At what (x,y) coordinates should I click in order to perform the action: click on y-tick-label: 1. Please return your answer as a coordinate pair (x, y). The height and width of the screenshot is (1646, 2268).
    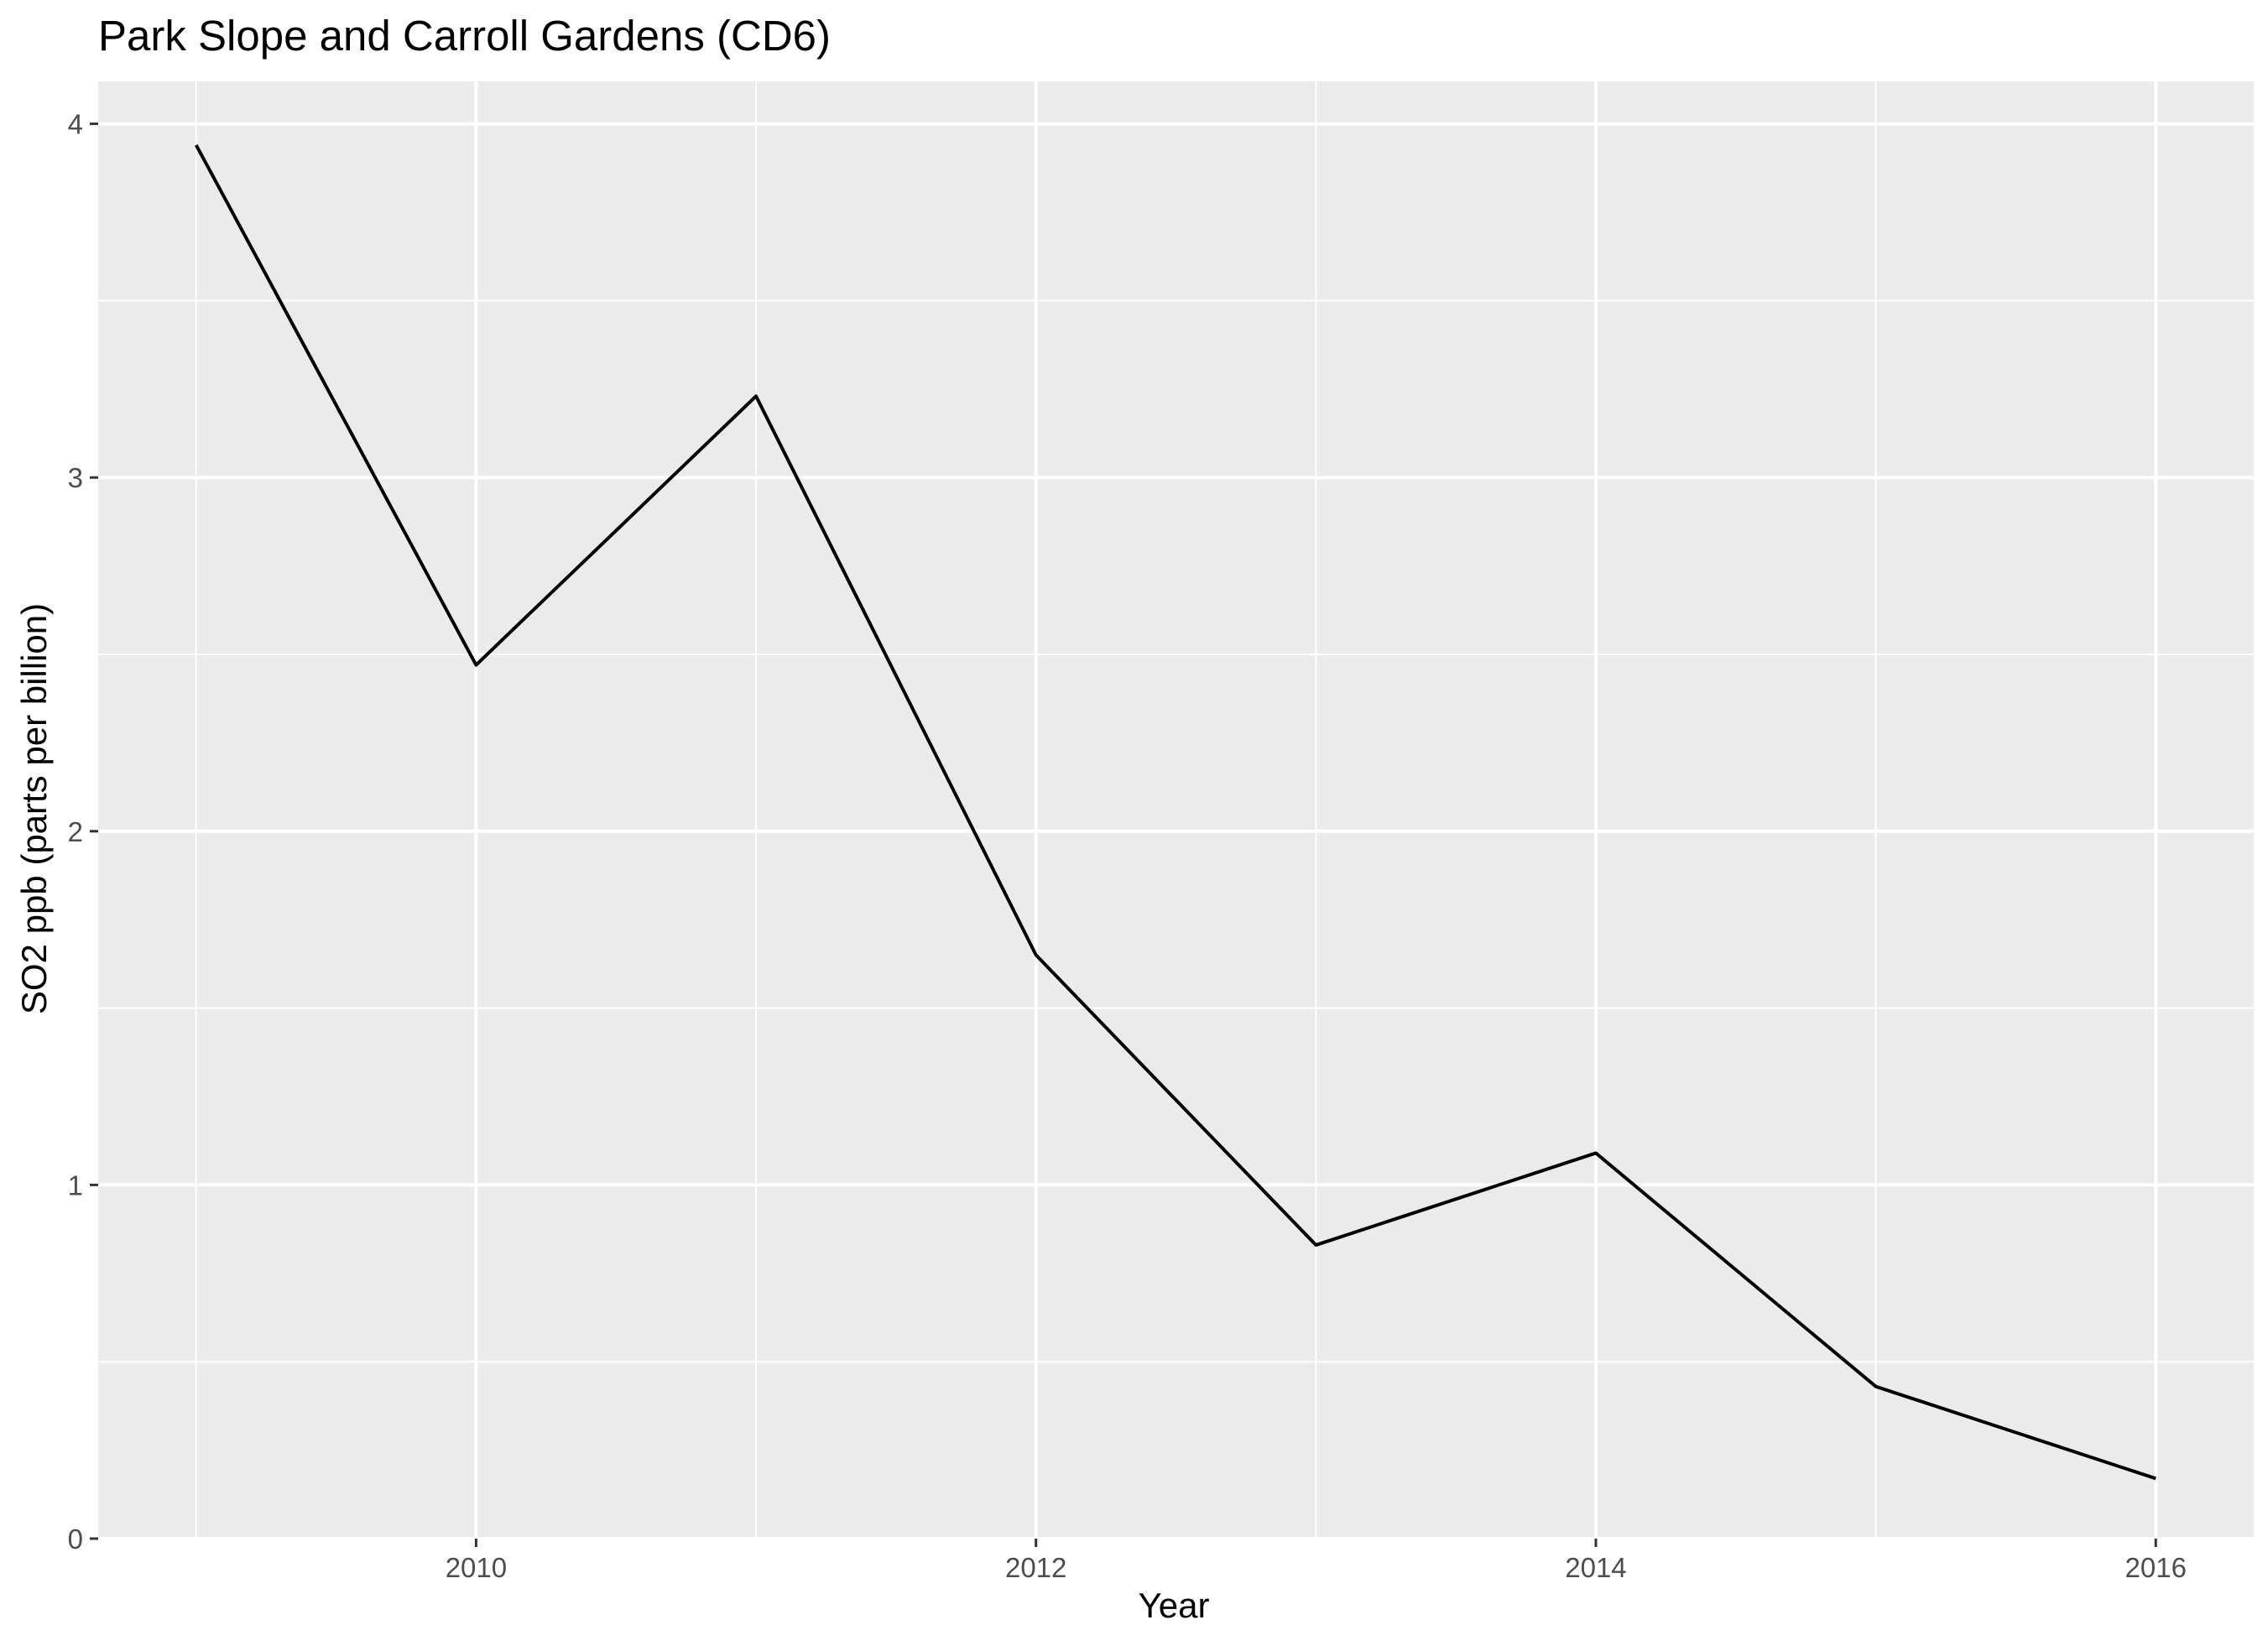
    Looking at the image, I should click on (76, 1185).